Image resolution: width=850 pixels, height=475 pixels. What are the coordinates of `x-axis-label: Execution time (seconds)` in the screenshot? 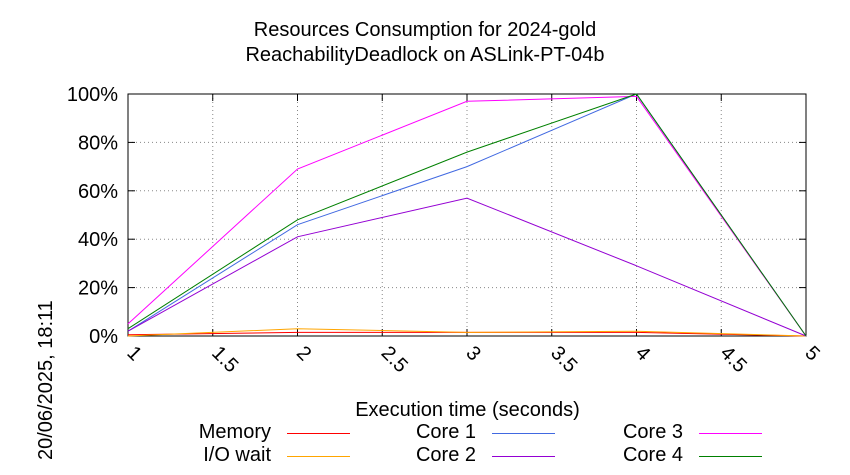 It's located at (467, 410).